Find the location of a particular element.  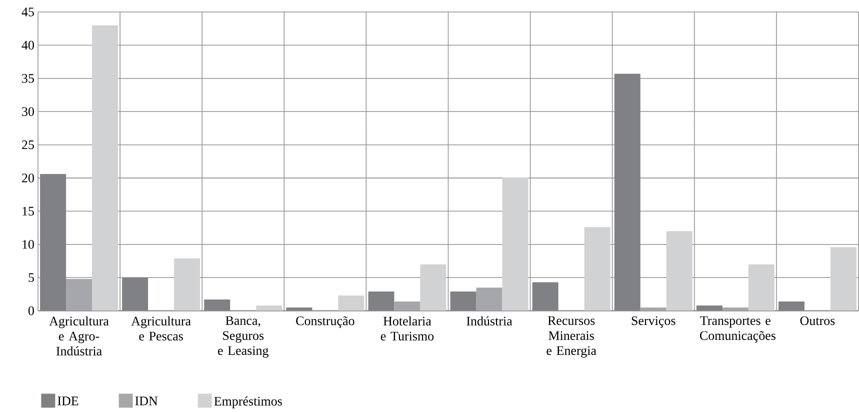

x-tick-label: Outros is located at coordinates (817, 321).